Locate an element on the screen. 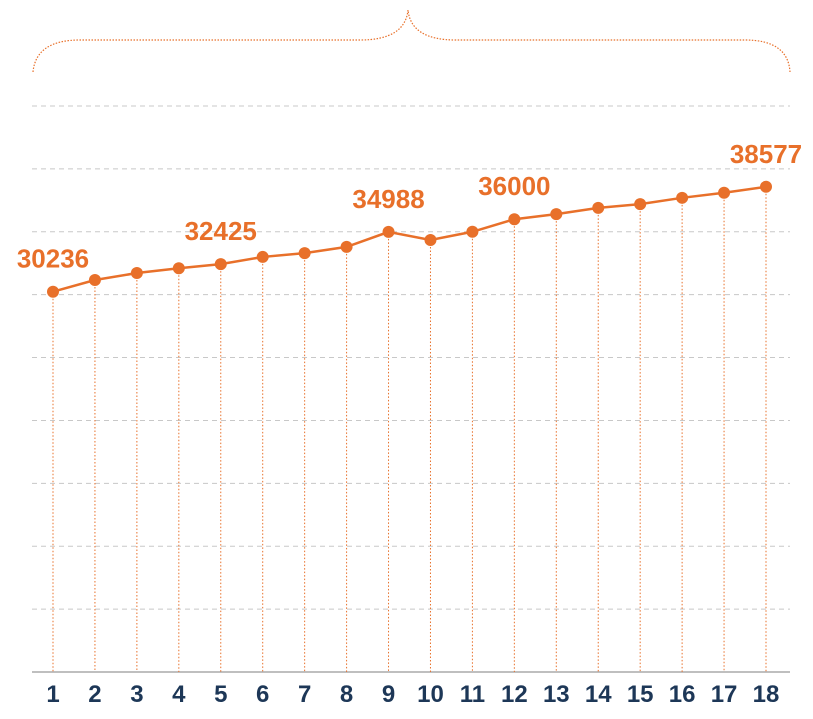 This screenshot has height=719, width=813. x-tick-label: 7 is located at coordinates (304, 694).